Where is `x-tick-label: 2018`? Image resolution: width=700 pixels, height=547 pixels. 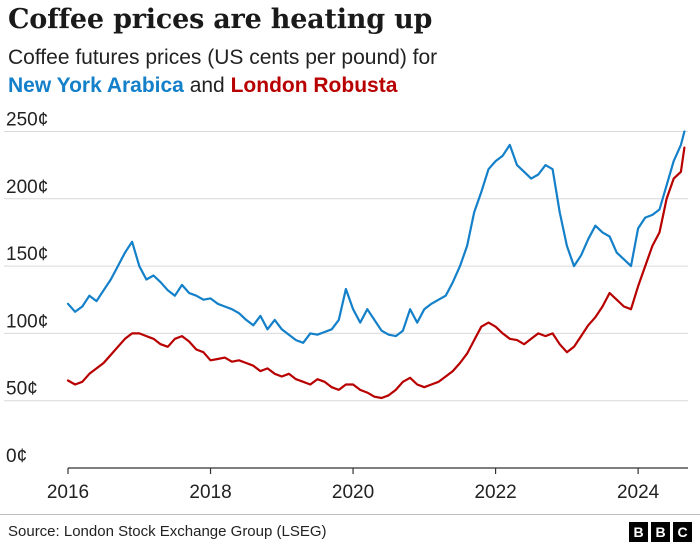 x-tick-label: 2018 is located at coordinates (210, 492).